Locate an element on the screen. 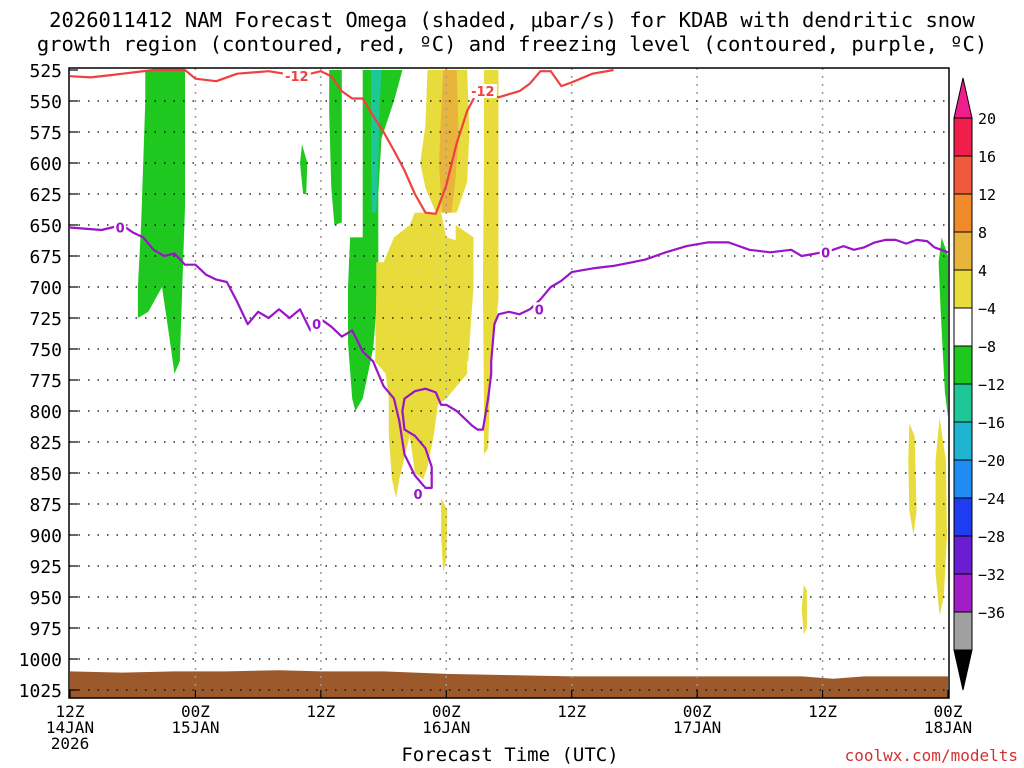  x-tick-label: 16JAN is located at coordinates (446, 727).